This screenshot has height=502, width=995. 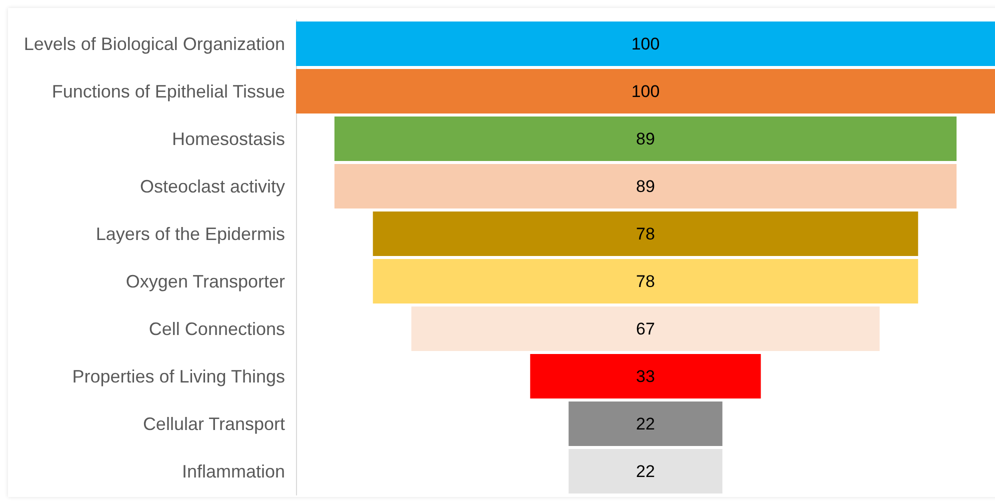 What do you see at coordinates (213, 424) in the screenshot?
I see `category-label: Cellular Transport` at bounding box center [213, 424].